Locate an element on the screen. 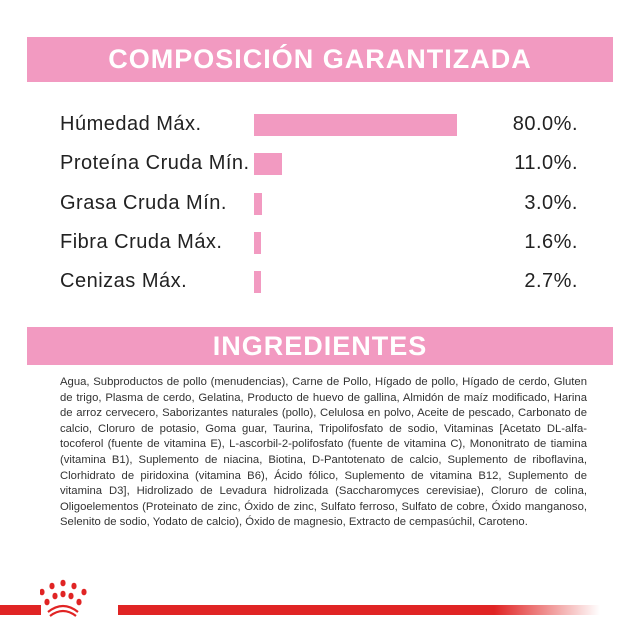  ingredients-header: INGREDIENTES is located at coordinates (320, 346).